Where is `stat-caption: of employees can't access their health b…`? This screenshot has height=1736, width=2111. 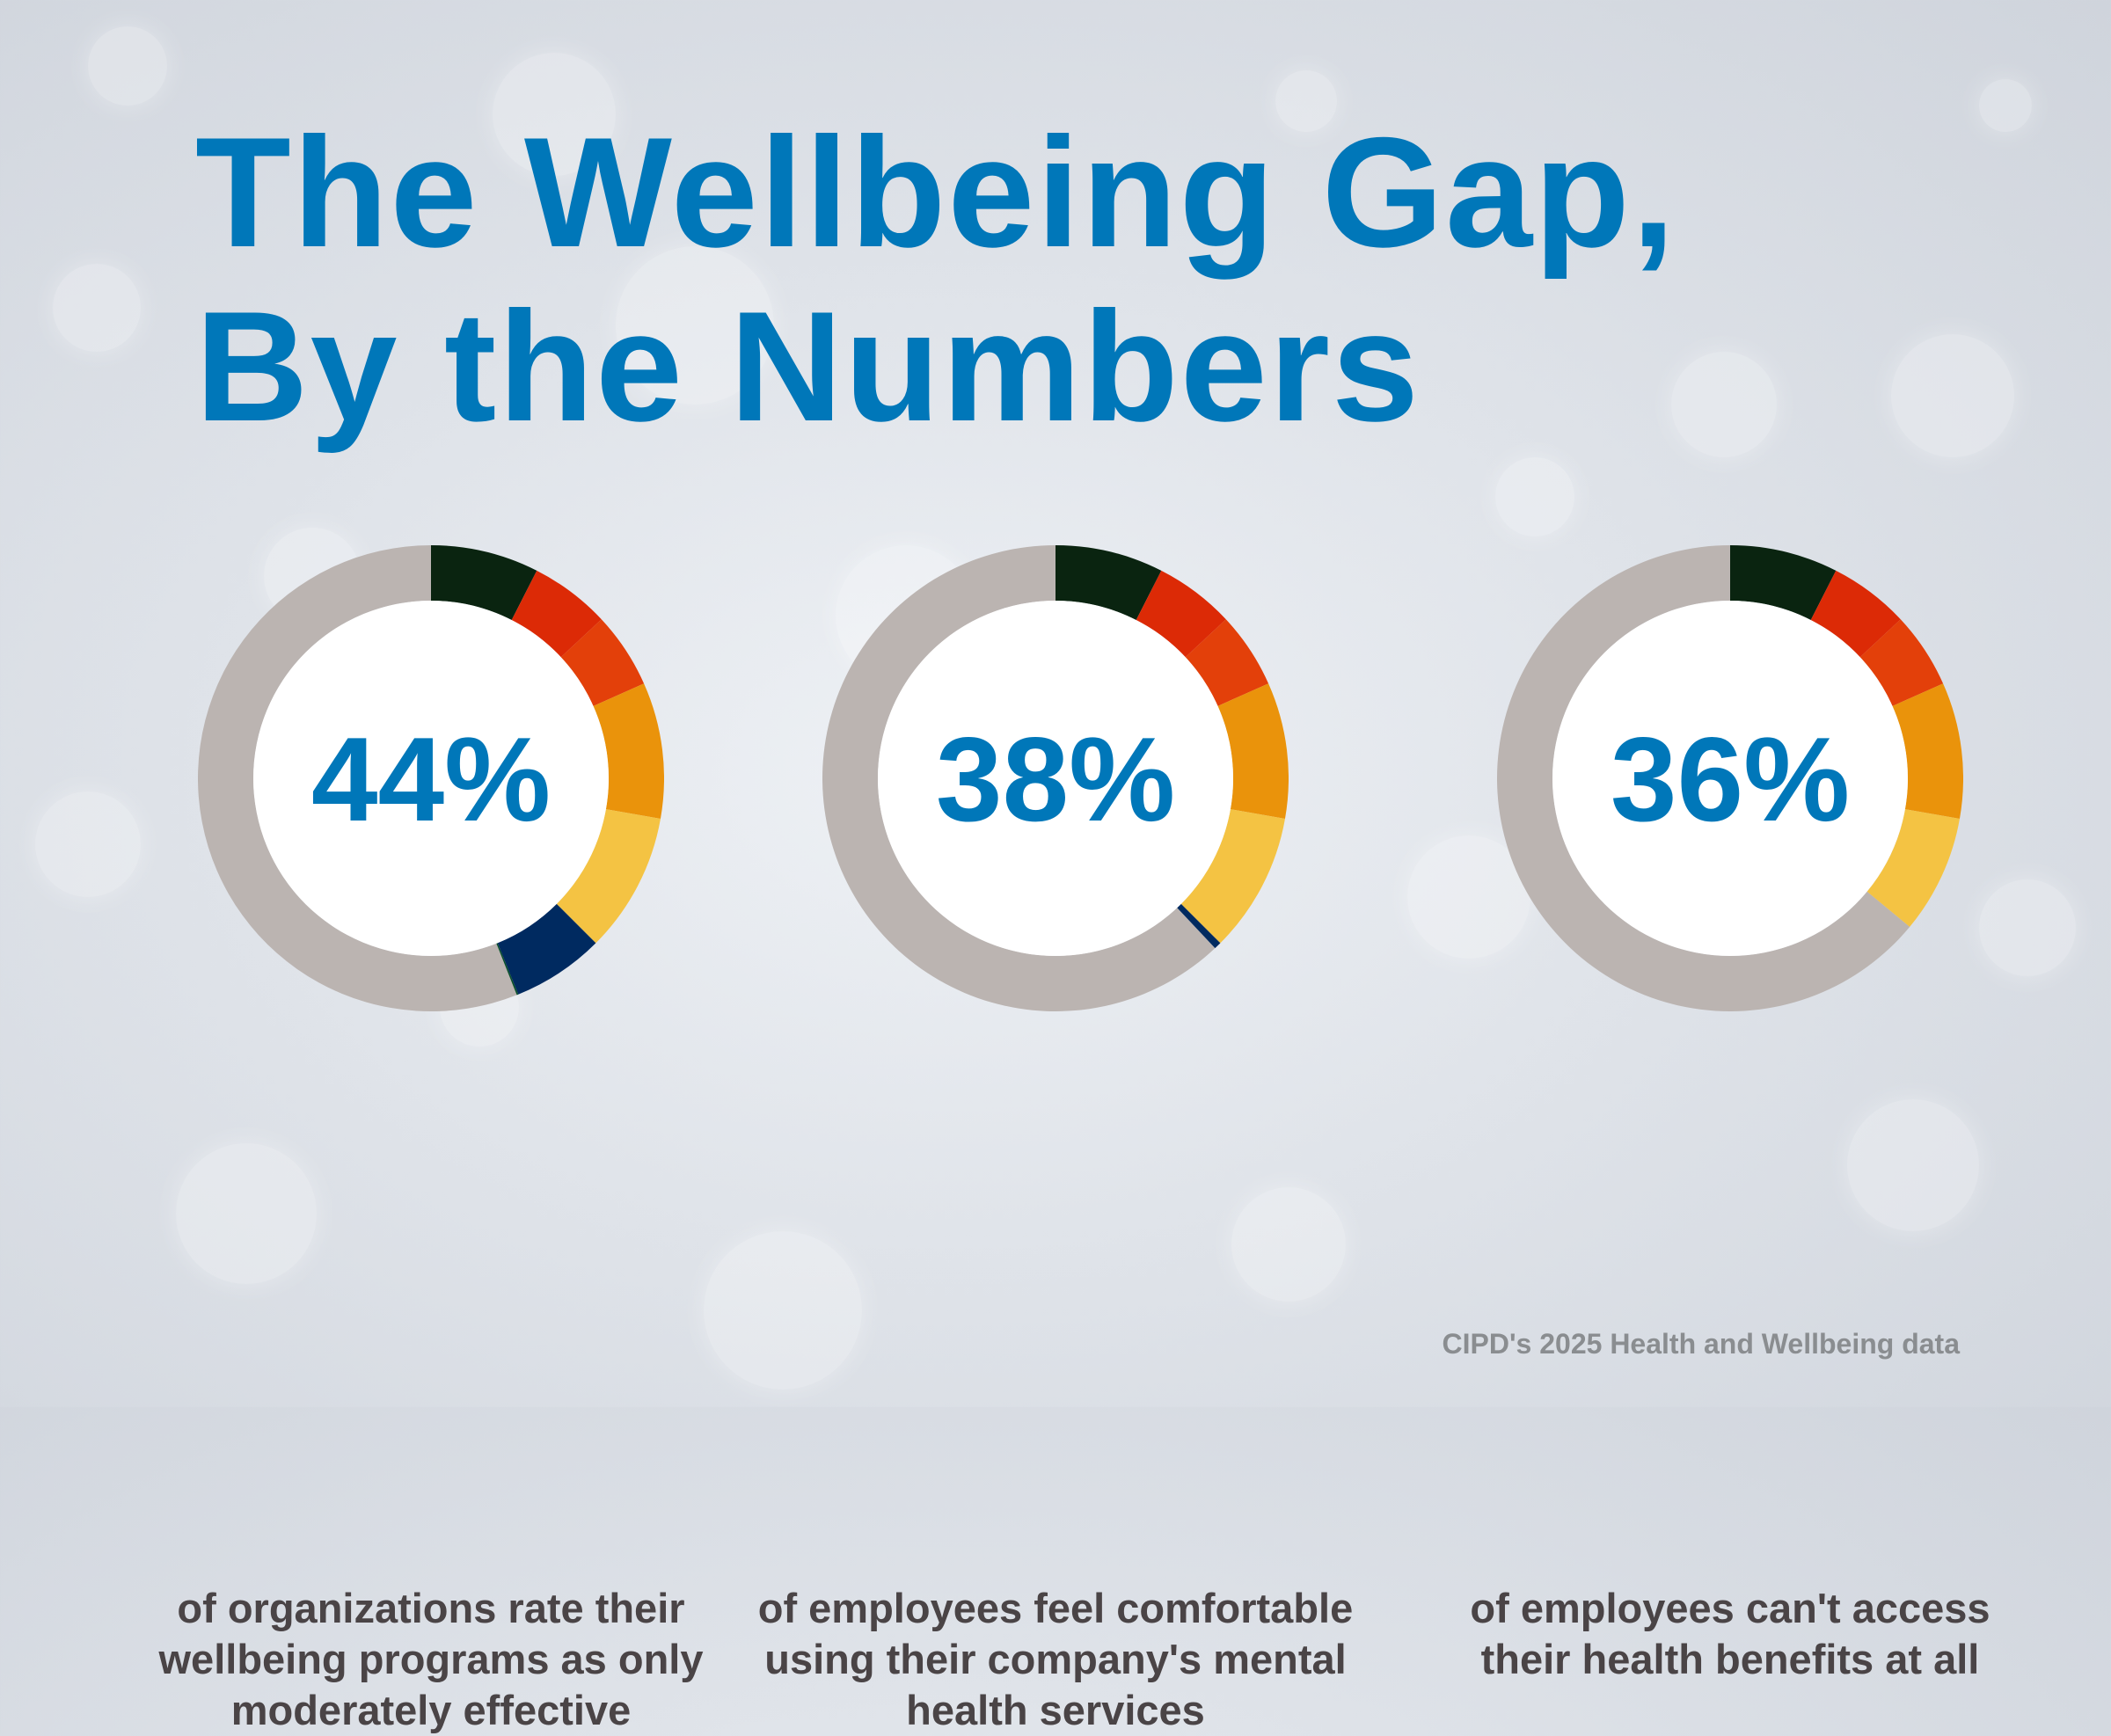 stat-caption: of employees can't access their health b… is located at coordinates (1730, 1634).